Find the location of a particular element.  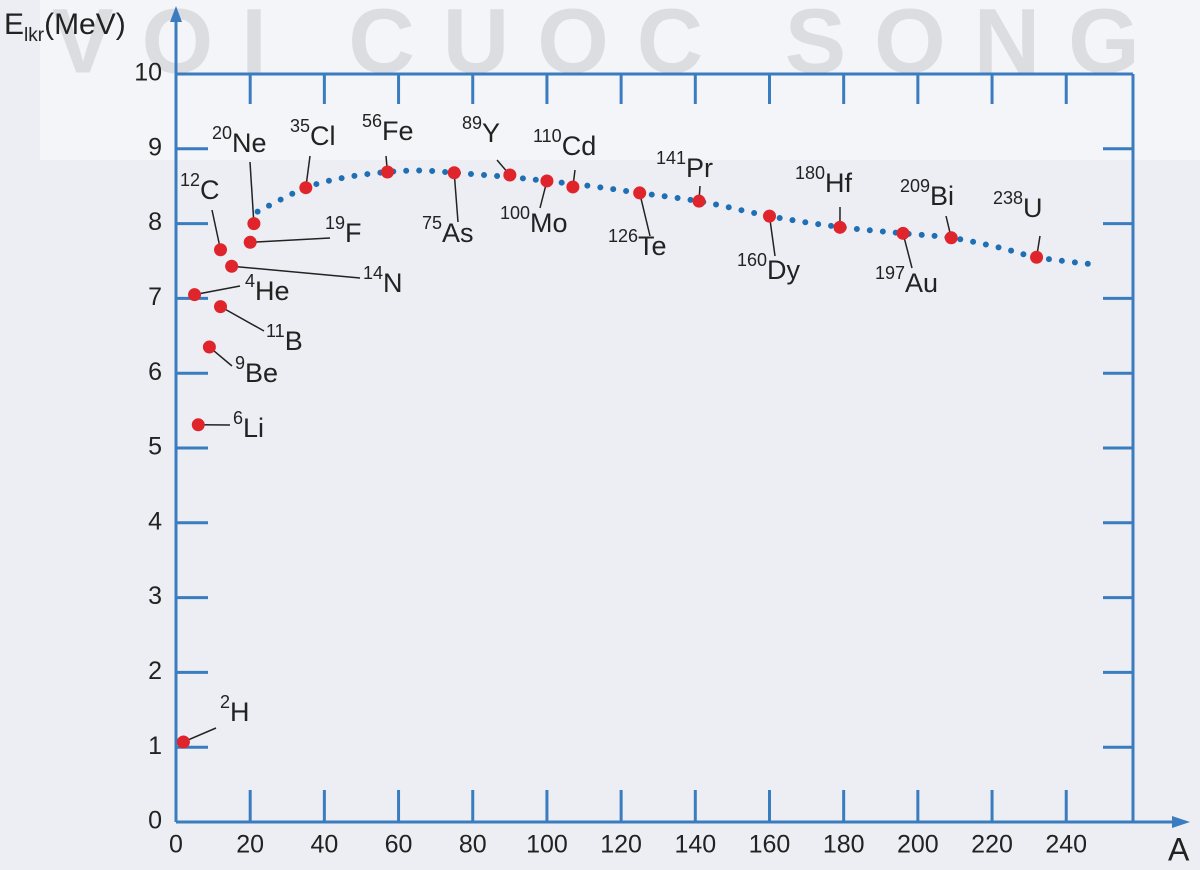

point-label: 238U is located at coordinates (1018, 205).